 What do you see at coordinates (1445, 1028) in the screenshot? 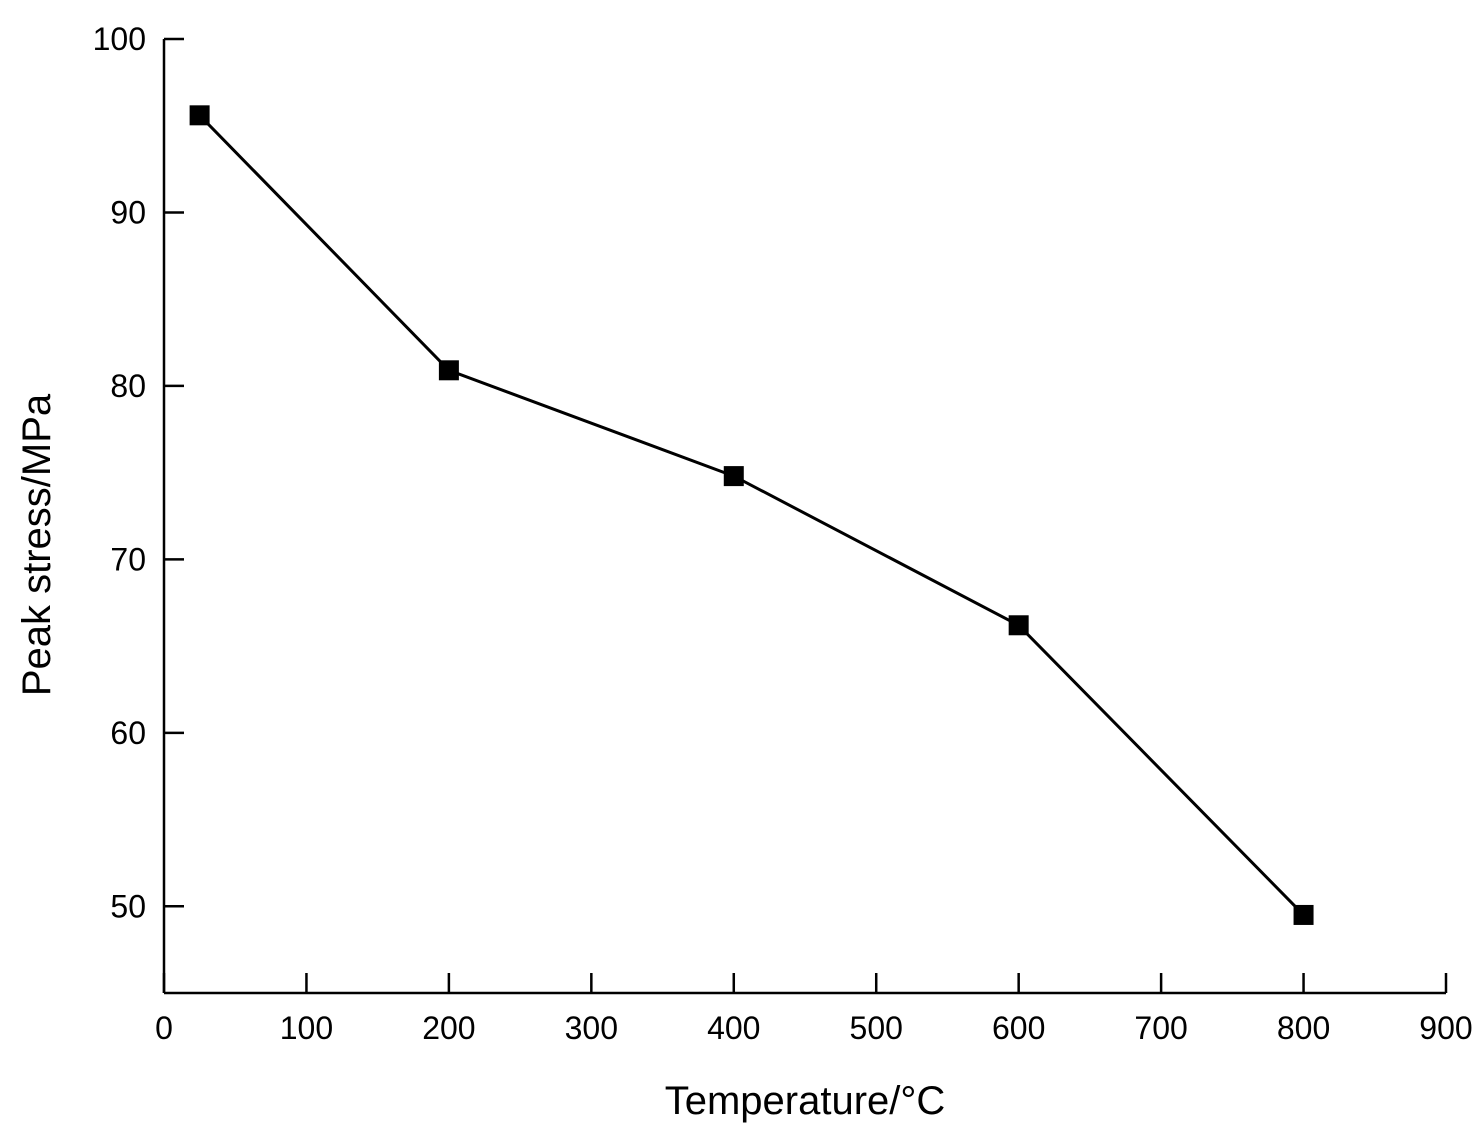
I see `x-tick-label: 900` at bounding box center [1445, 1028].